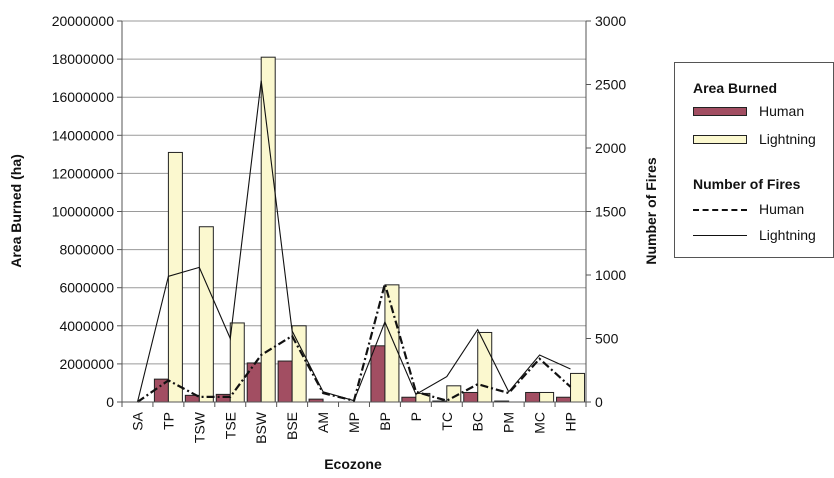 This screenshot has width=834, height=478. I want to click on y2-tick-label: 2500, so click(610, 85).